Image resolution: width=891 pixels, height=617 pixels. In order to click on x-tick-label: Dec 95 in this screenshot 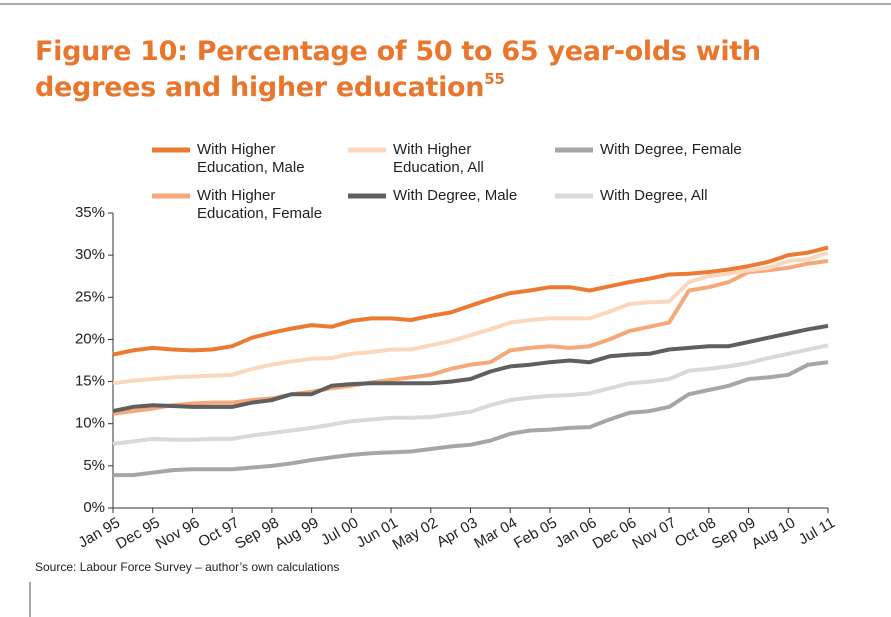, I will do `click(138, 533)`.